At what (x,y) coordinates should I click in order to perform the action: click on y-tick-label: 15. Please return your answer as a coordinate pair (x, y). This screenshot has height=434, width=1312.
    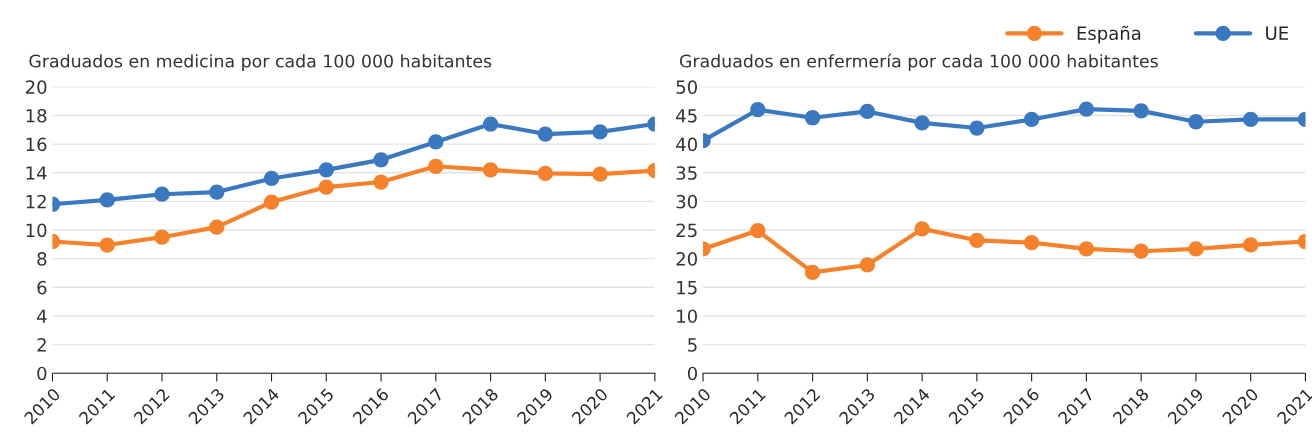
    Looking at the image, I should click on (687, 288).